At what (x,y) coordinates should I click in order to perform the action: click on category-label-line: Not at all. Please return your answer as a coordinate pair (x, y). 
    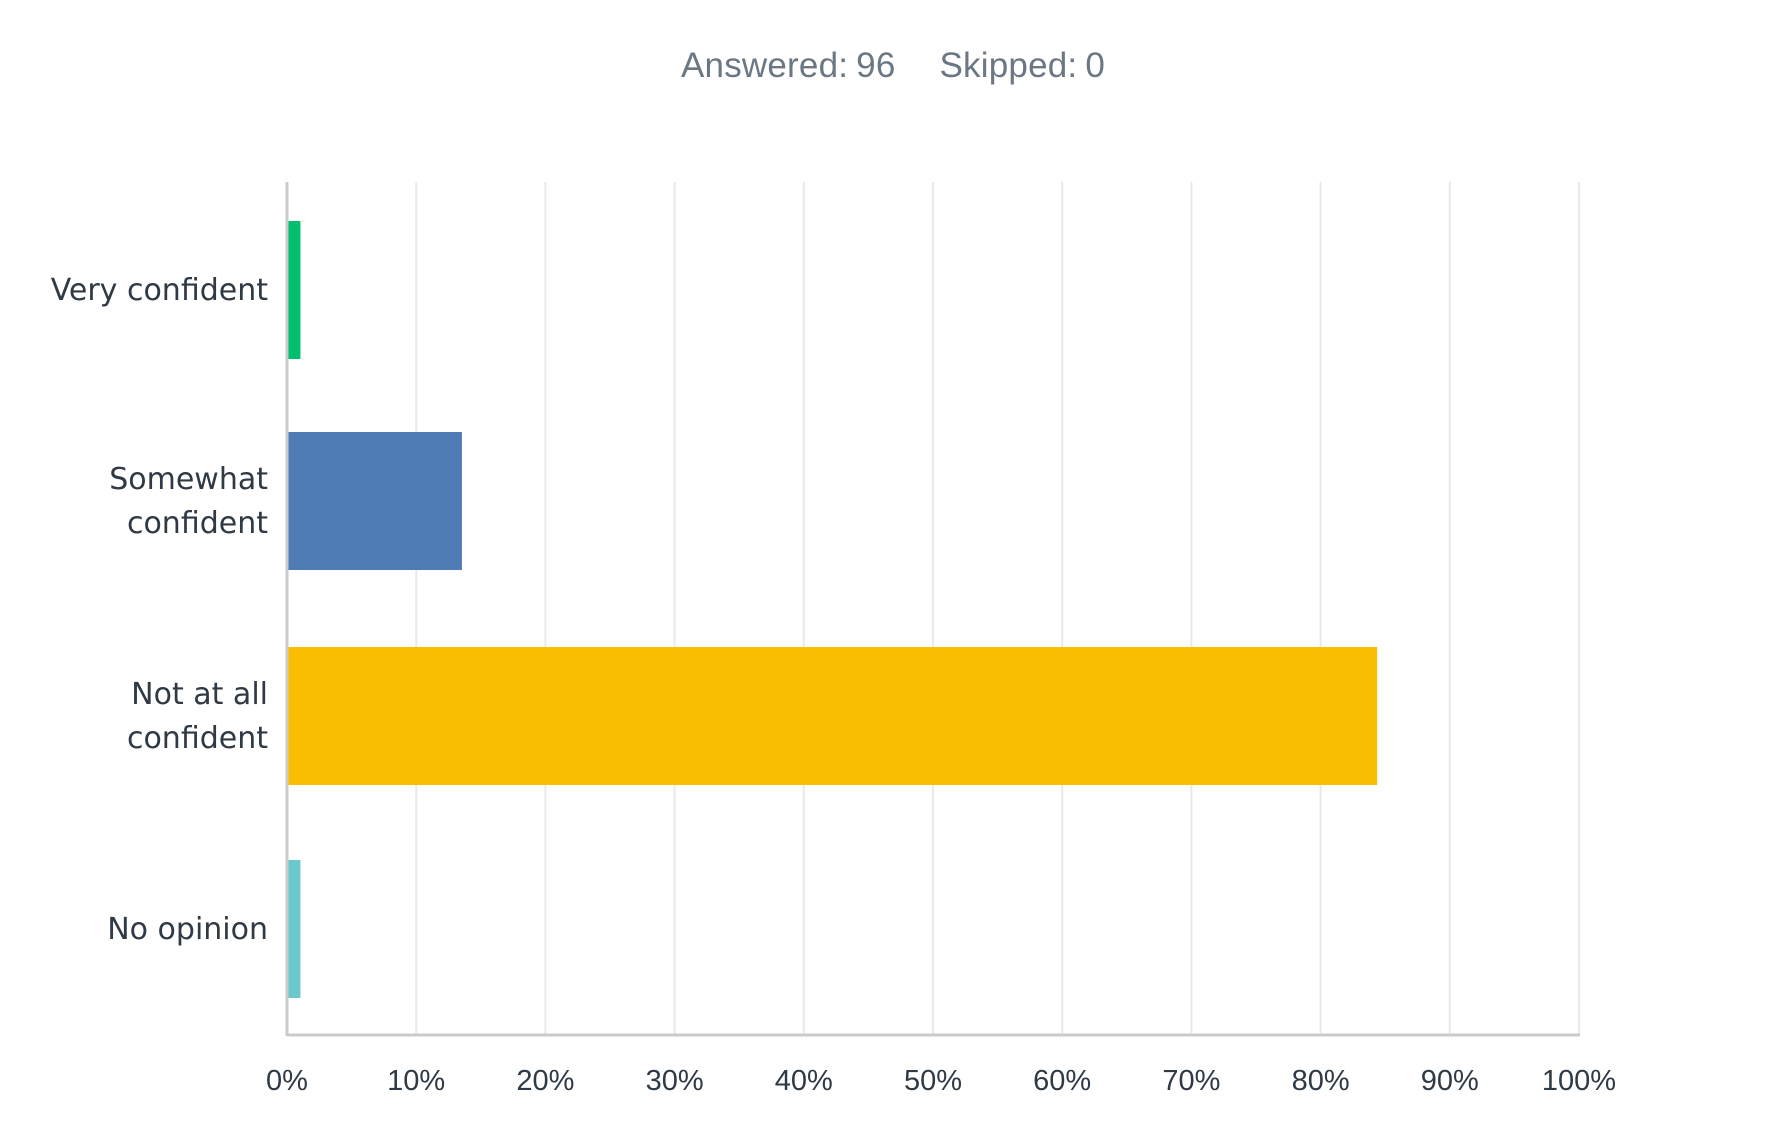
    Looking at the image, I should click on (199, 694).